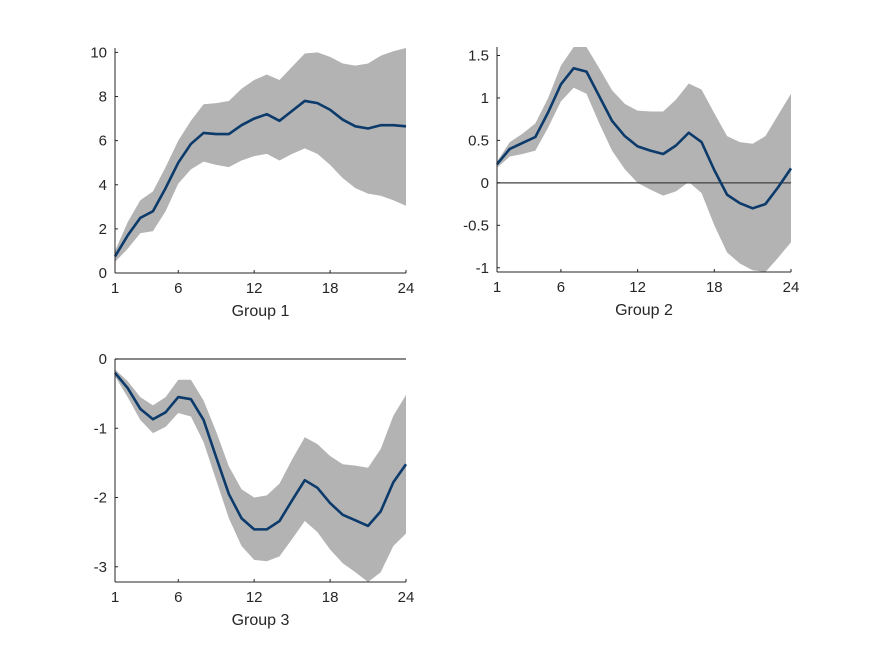 This screenshot has width=875, height=656. I want to click on y-tick-label: 8, so click(103, 97).